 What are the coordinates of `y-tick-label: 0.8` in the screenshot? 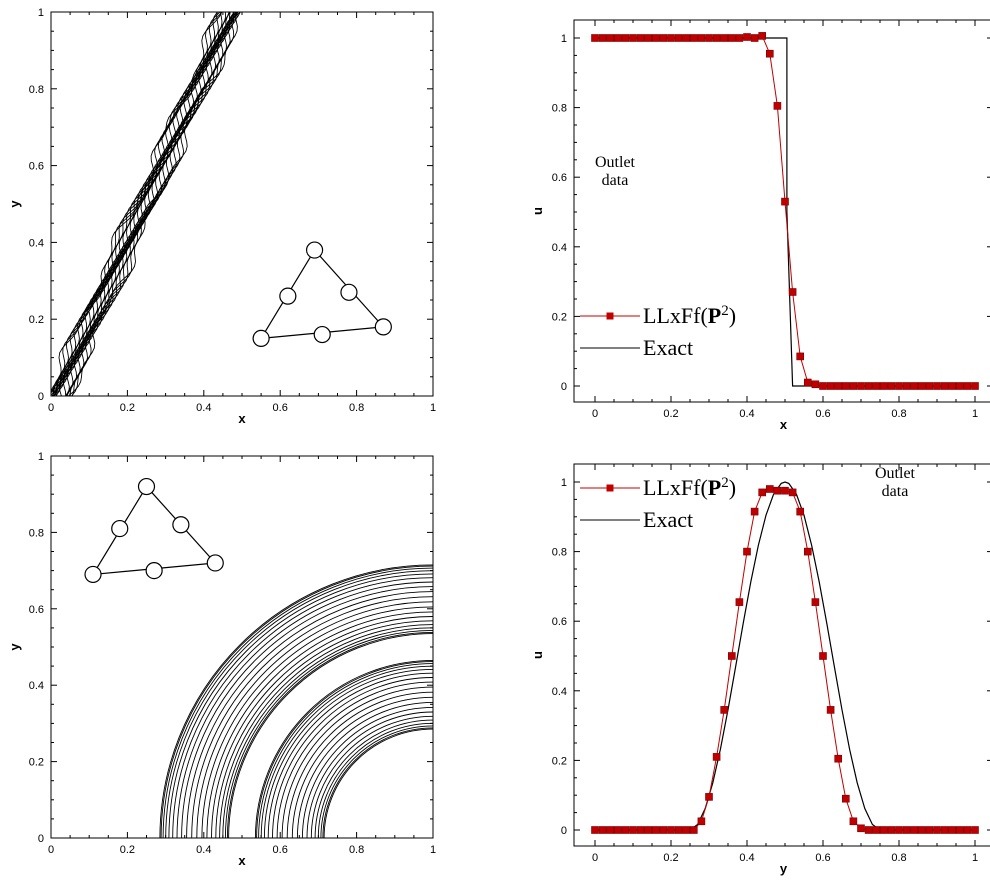 It's located at (36, 90).